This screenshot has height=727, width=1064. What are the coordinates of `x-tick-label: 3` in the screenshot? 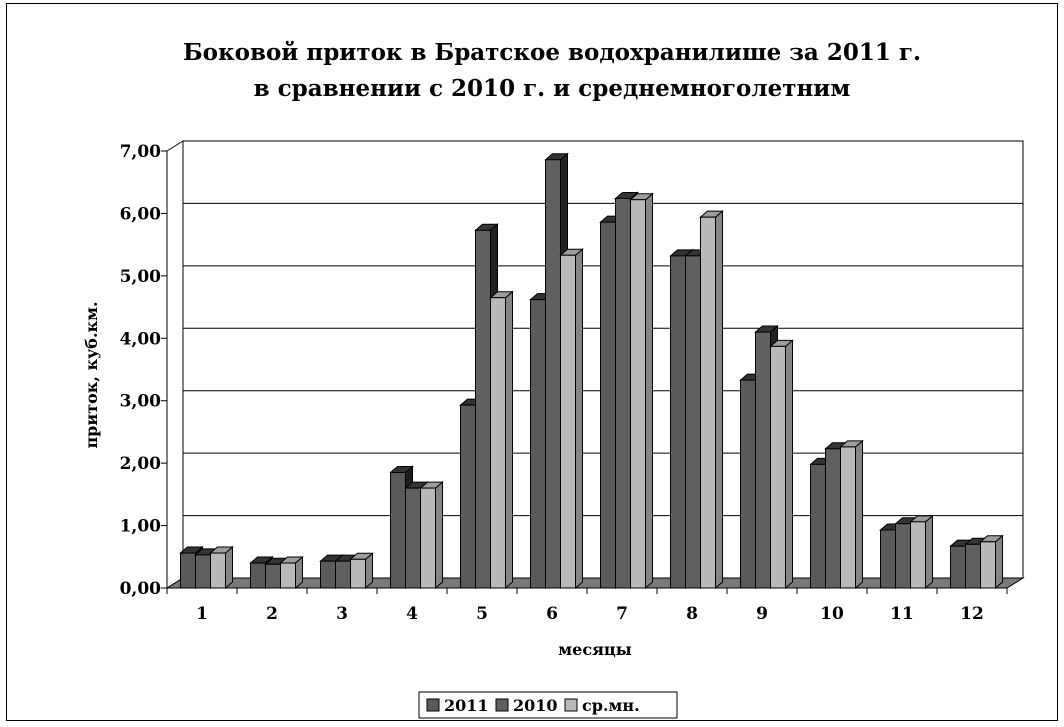 It's located at (342, 614).